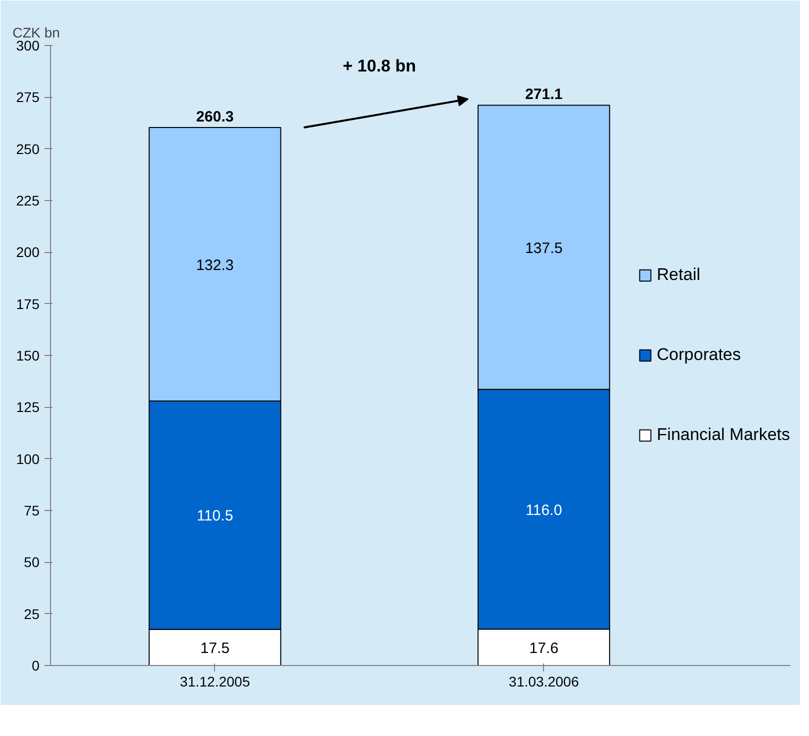  What do you see at coordinates (698, 355) in the screenshot?
I see `legend-label: Corporates` at bounding box center [698, 355].